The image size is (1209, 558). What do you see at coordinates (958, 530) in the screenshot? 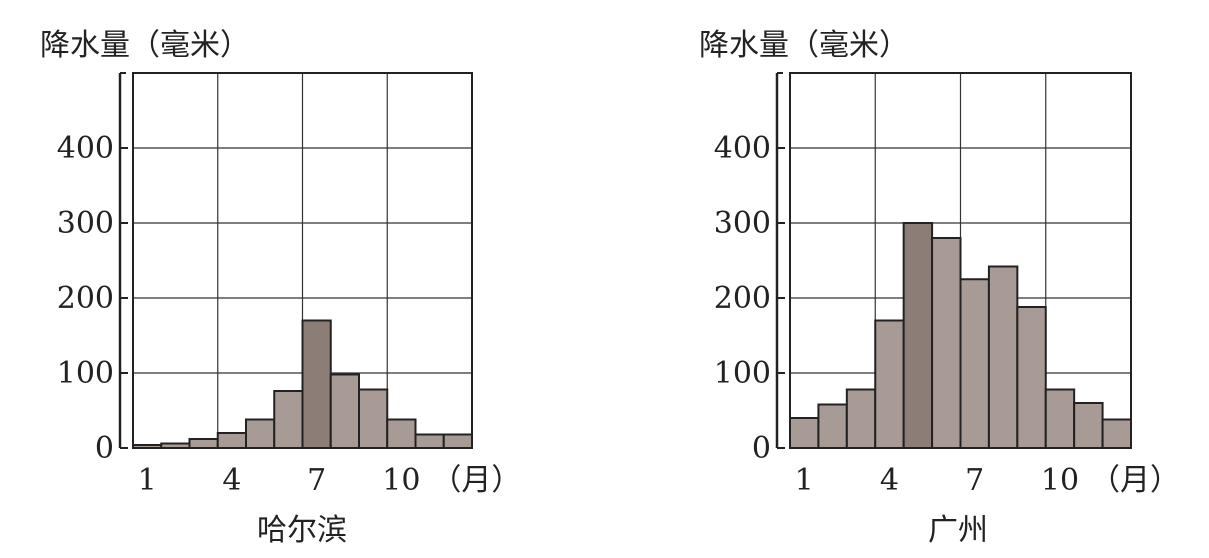
I see `chart-title: 广州` at bounding box center [958, 530].